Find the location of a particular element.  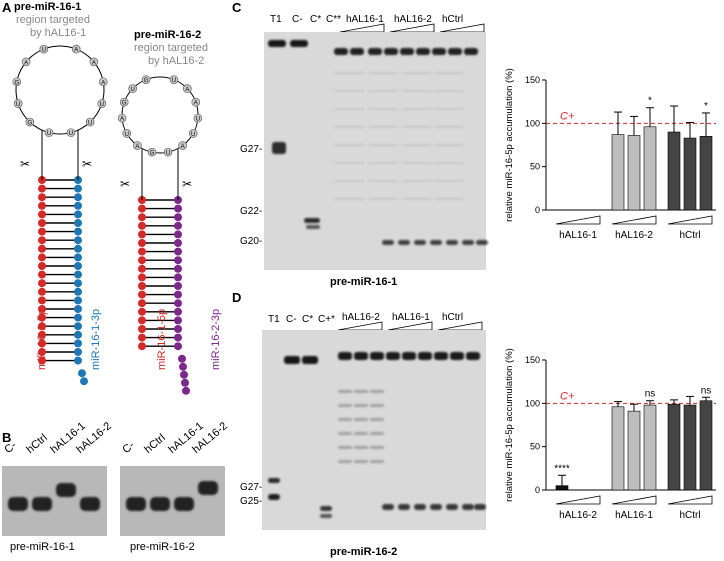

panel-d-marker-g25: G25- is located at coordinates (251, 501).